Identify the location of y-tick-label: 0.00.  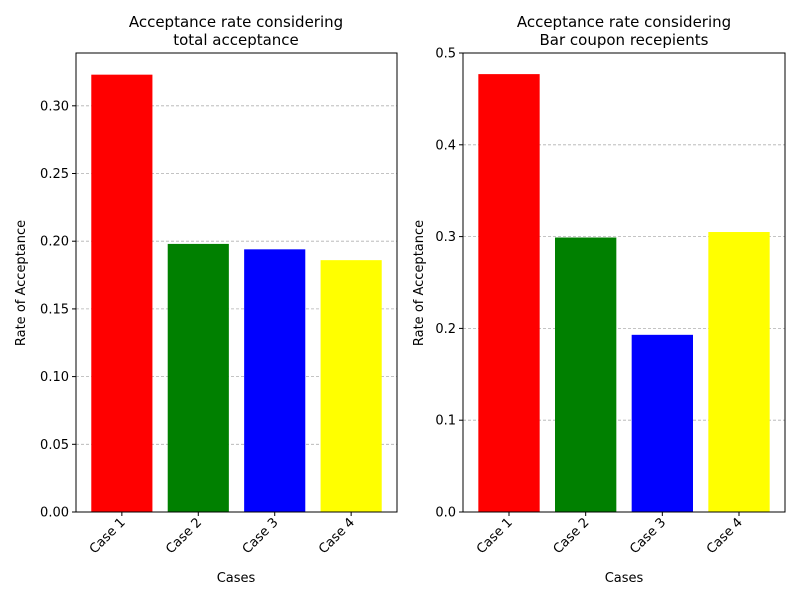
(54, 513).